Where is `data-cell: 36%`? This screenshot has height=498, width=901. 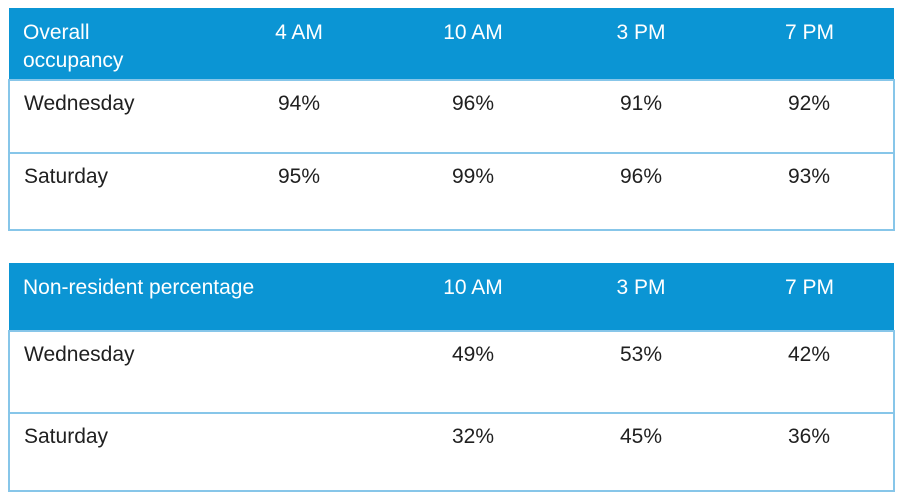 data-cell: 36% is located at coordinates (809, 452).